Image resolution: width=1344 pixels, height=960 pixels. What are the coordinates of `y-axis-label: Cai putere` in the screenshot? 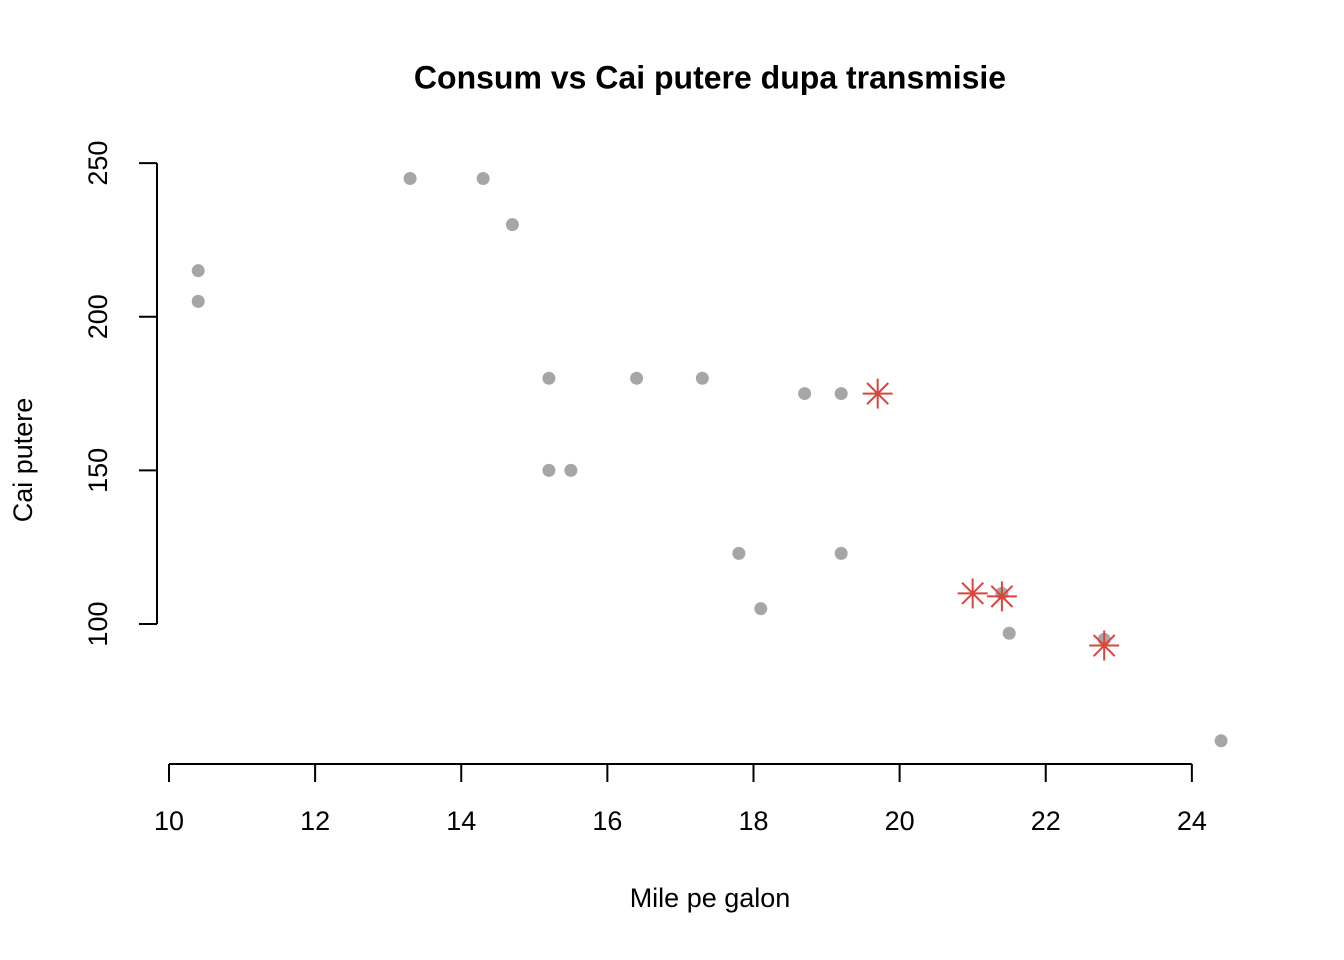 It's located at (23, 460).